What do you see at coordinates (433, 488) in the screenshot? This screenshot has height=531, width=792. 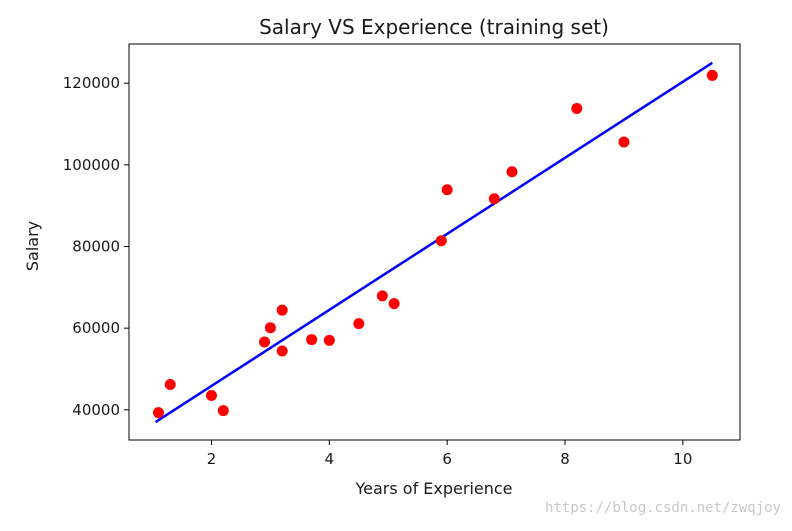 I see `x-axis-label: Years of Experience` at bounding box center [433, 488].